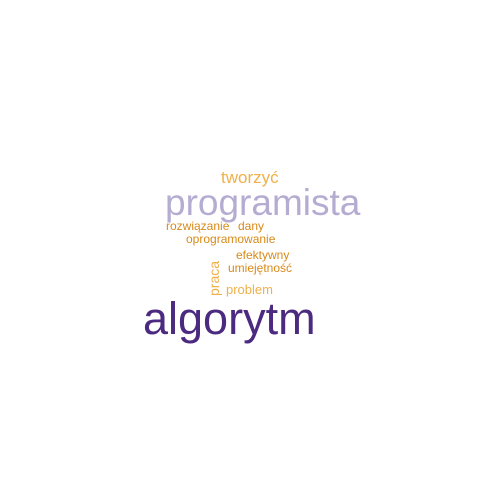  Describe the element at coordinates (251, 226) in the screenshot. I see `word-dany: dany` at that location.